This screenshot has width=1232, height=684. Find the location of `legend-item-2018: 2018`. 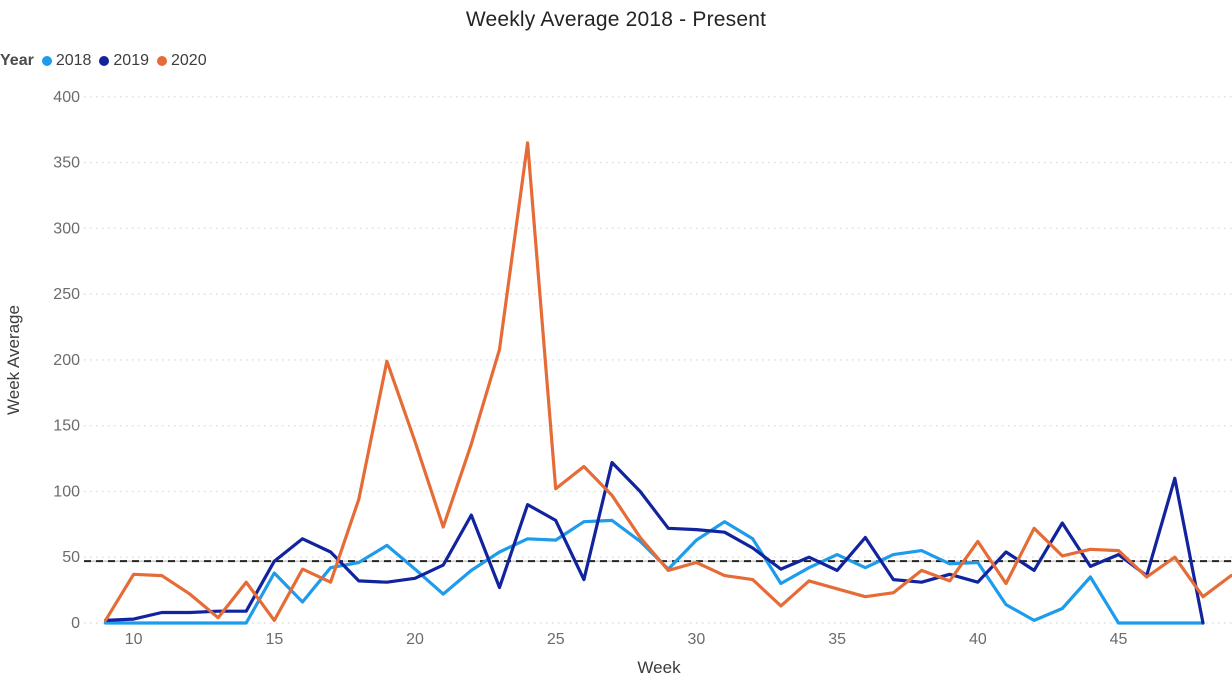

legend-item-2018: 2018 is located at coordinates (66, 61).